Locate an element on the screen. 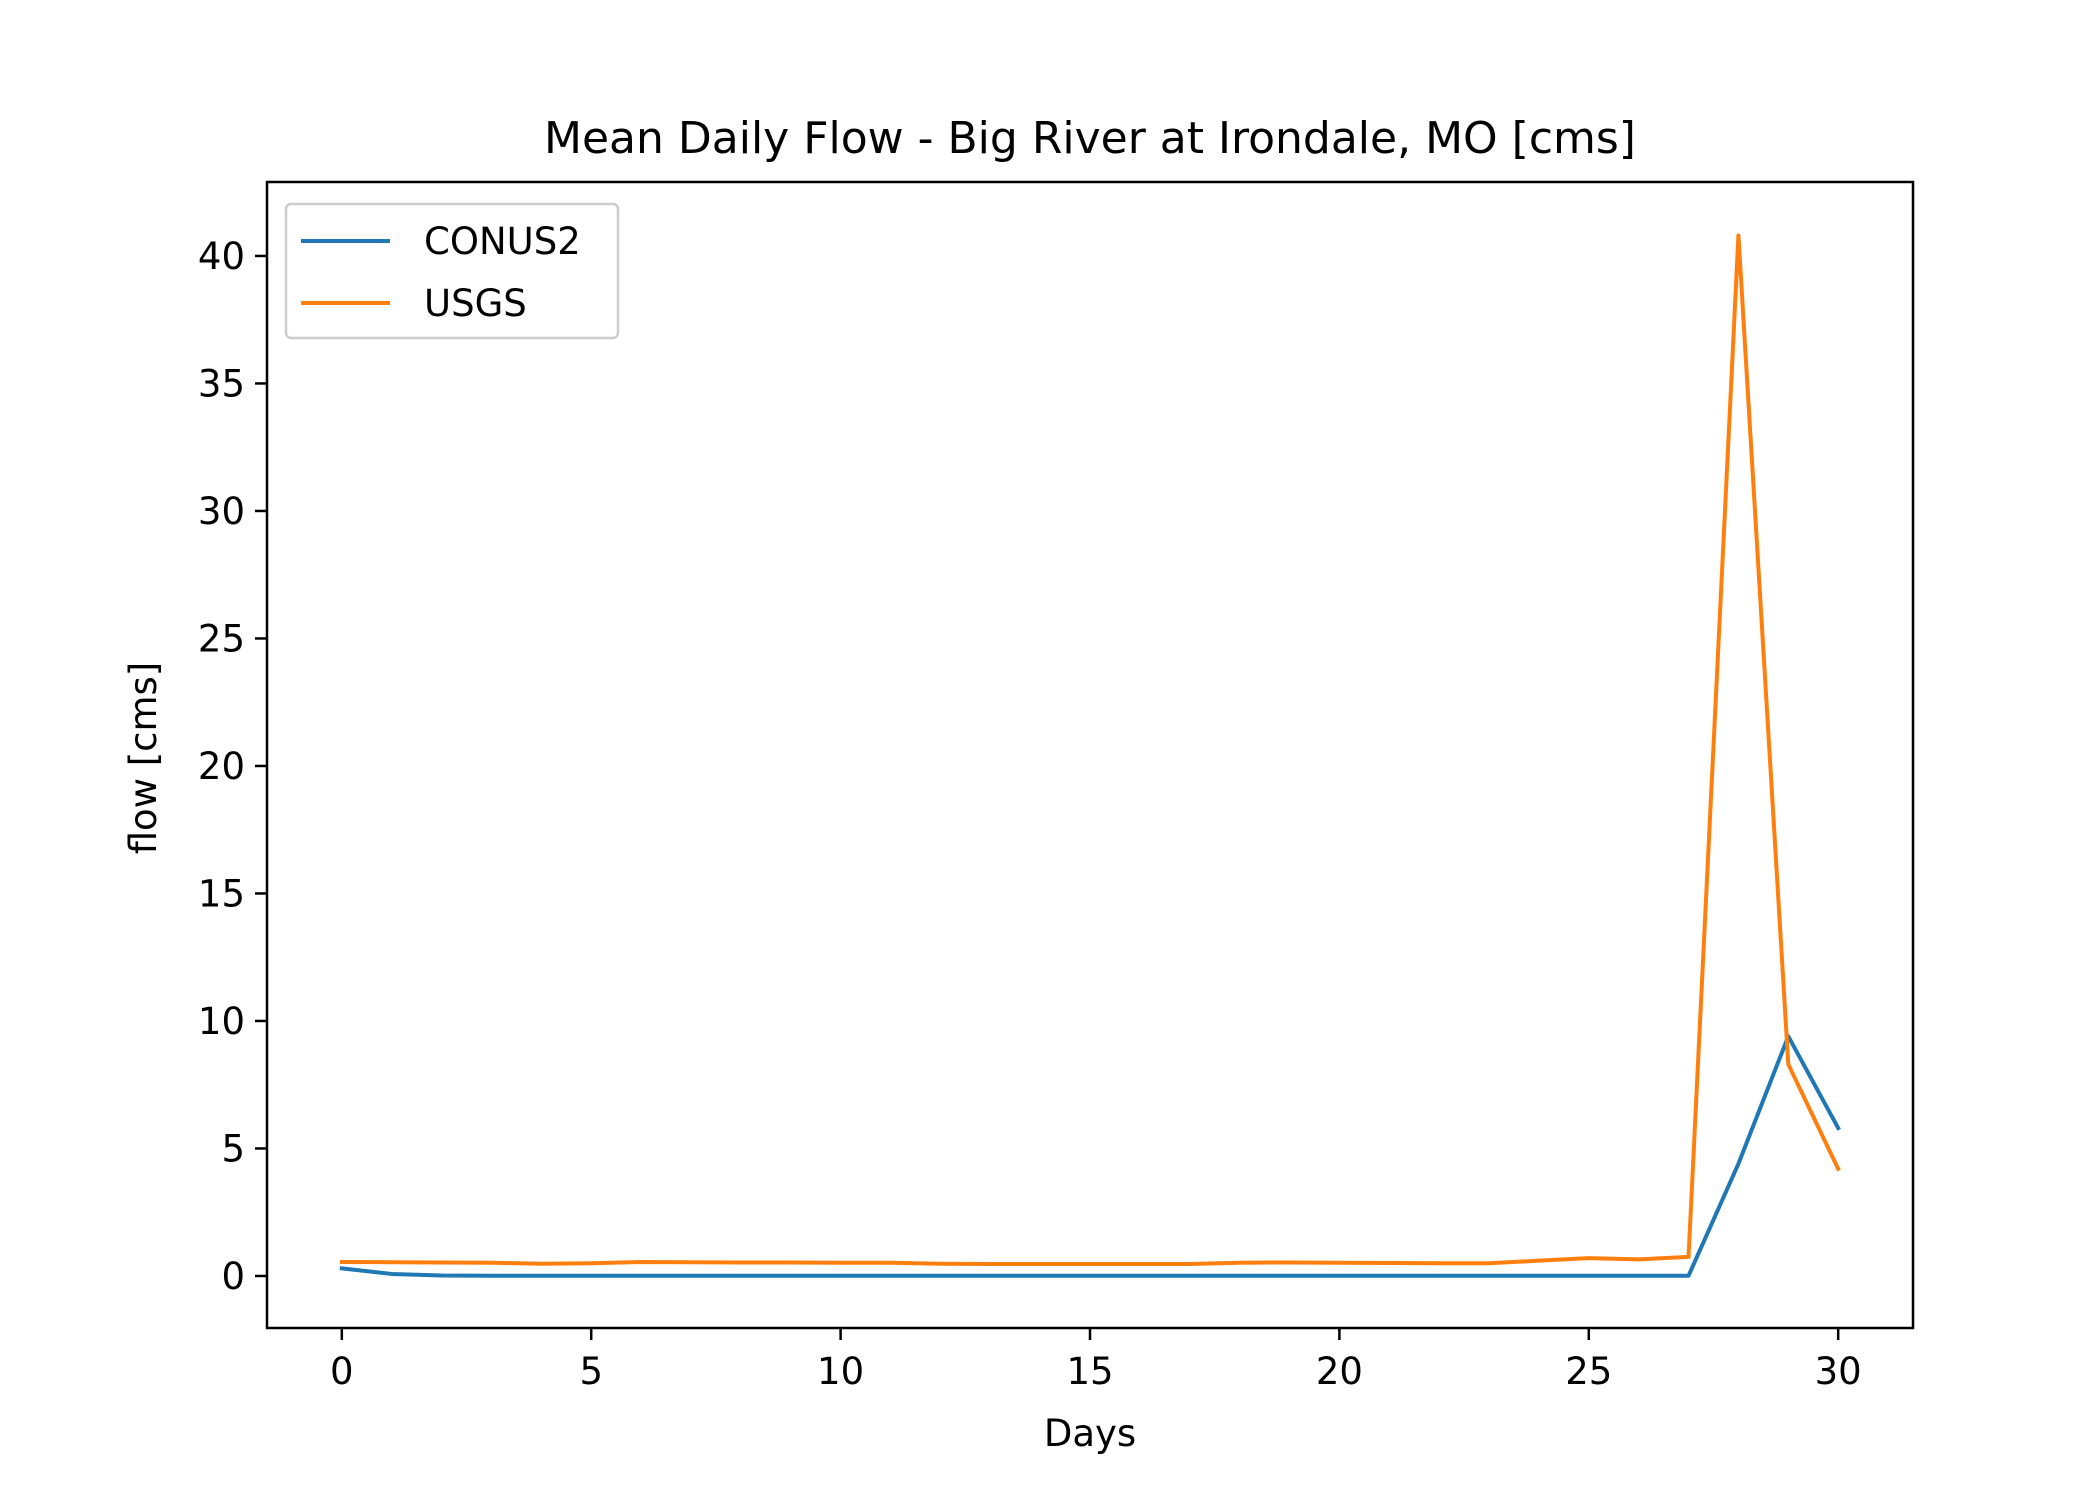 The image size is (2100, 1500). x-tick-label: 30 is located at coordinates (1838, 1371).